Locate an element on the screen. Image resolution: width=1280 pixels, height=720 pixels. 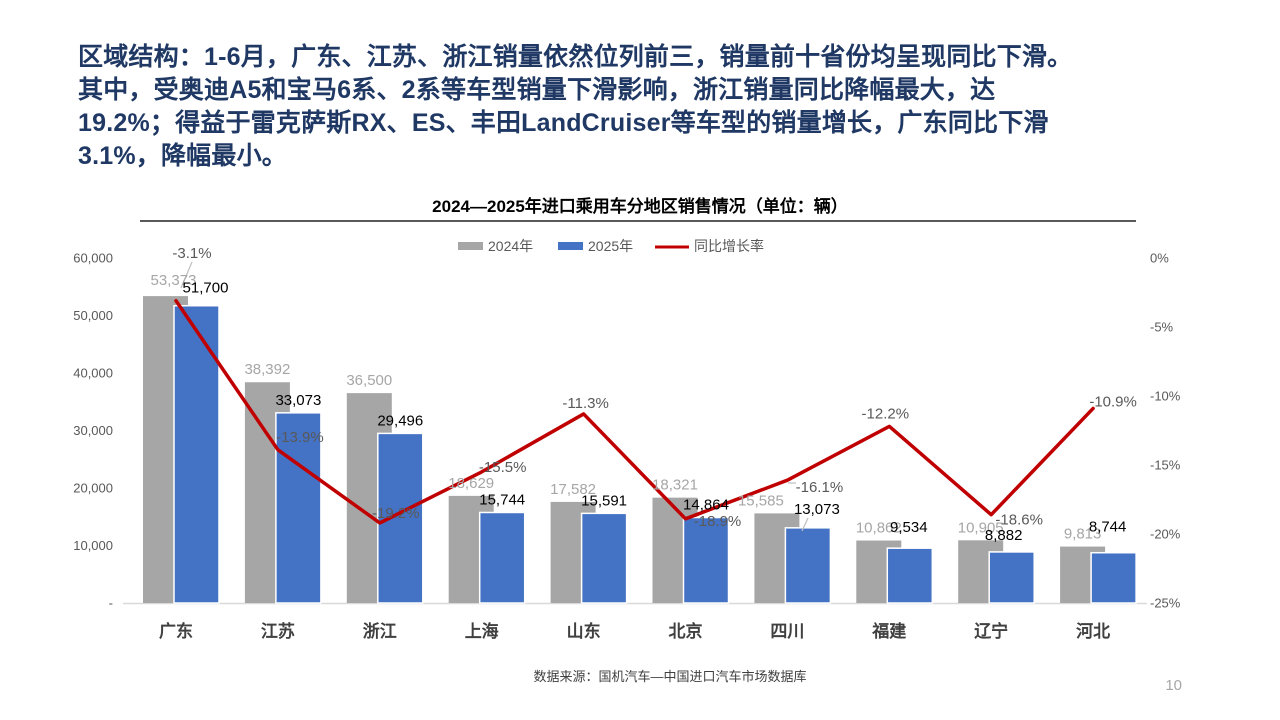
bar-label-2024: 10,862 is located at coordinates (879, 528).